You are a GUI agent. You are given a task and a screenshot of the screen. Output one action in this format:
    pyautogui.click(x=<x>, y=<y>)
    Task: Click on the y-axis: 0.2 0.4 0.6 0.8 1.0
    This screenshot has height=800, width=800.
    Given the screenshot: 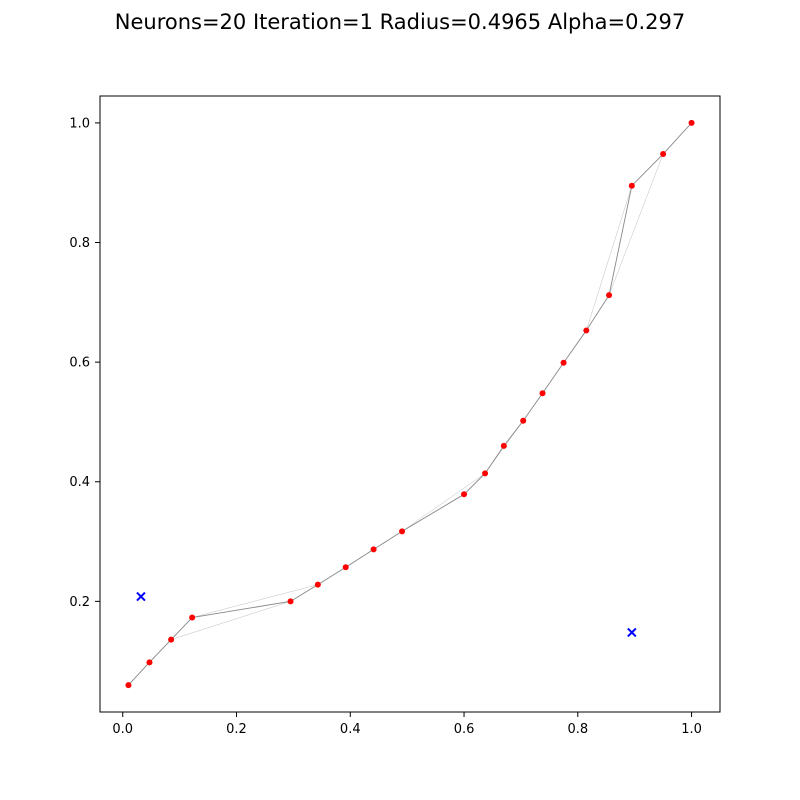 What is the action you would take?
    pyautogui.click(x=84, y=363)
    